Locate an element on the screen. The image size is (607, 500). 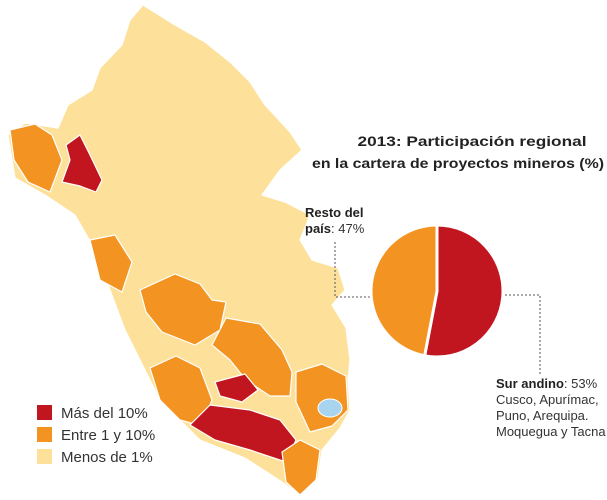
slice-name: Sur andino is located at coordinates (530, 383).